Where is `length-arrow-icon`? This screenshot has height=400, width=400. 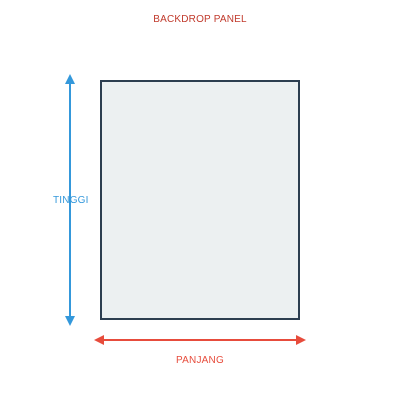
length-arrow-icon is located at coordinates (200, 340).